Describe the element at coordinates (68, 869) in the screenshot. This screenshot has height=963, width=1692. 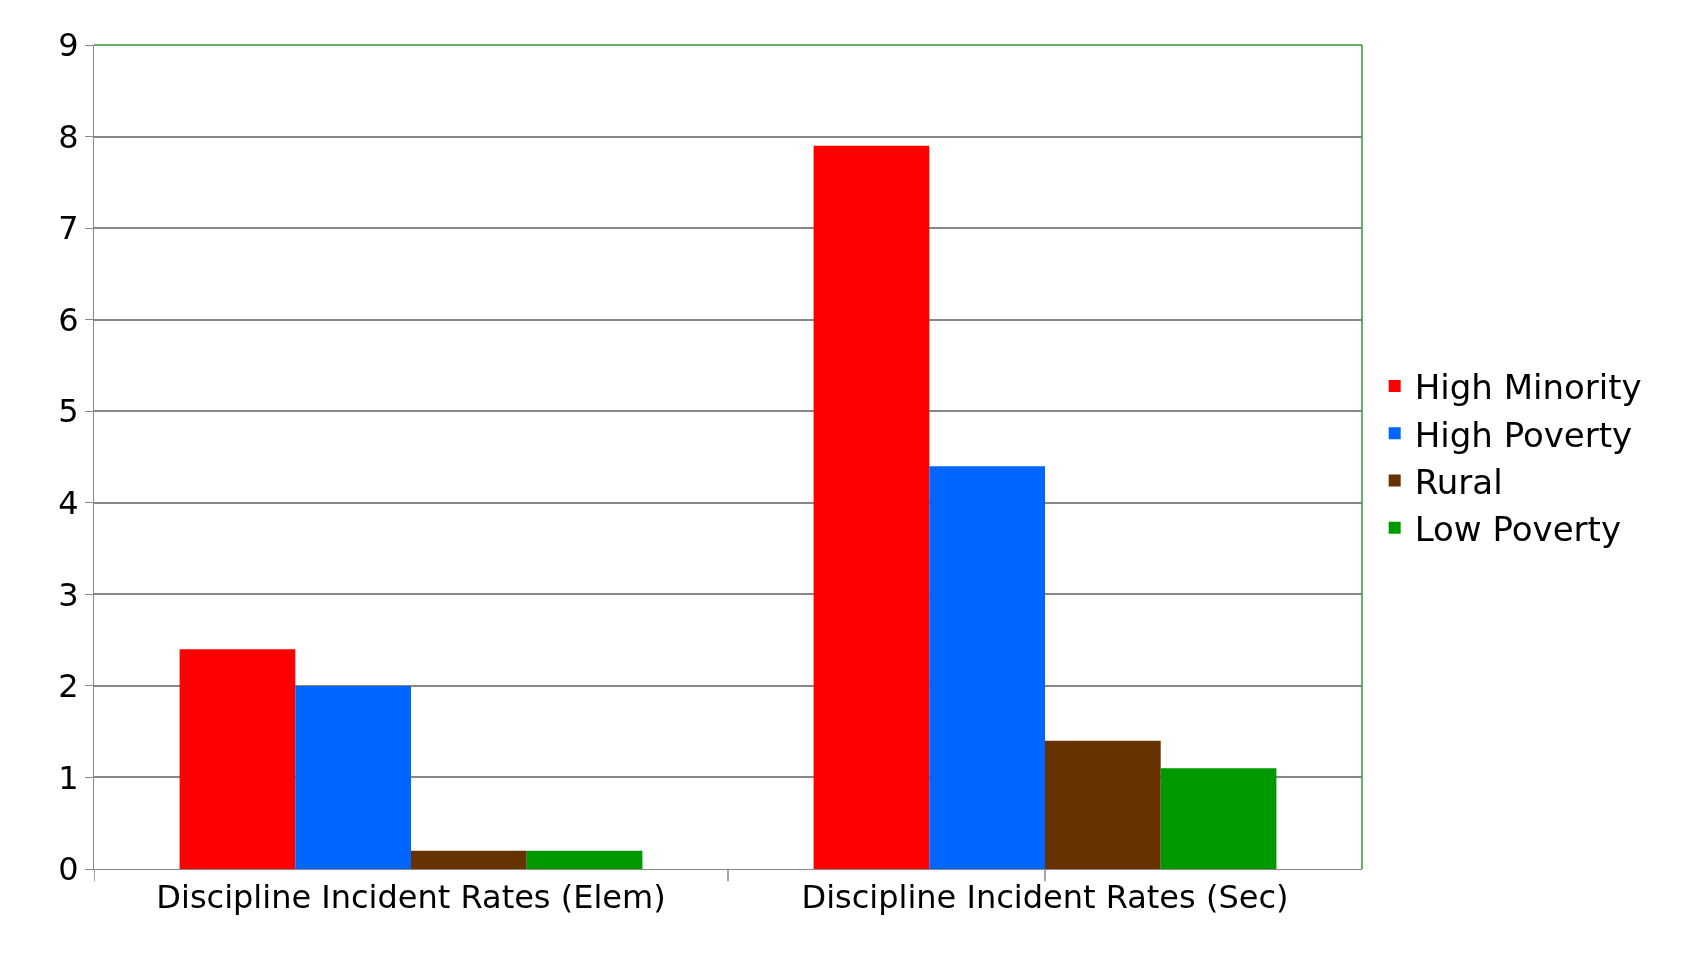
I see `y-tick-label: 0` at that location.